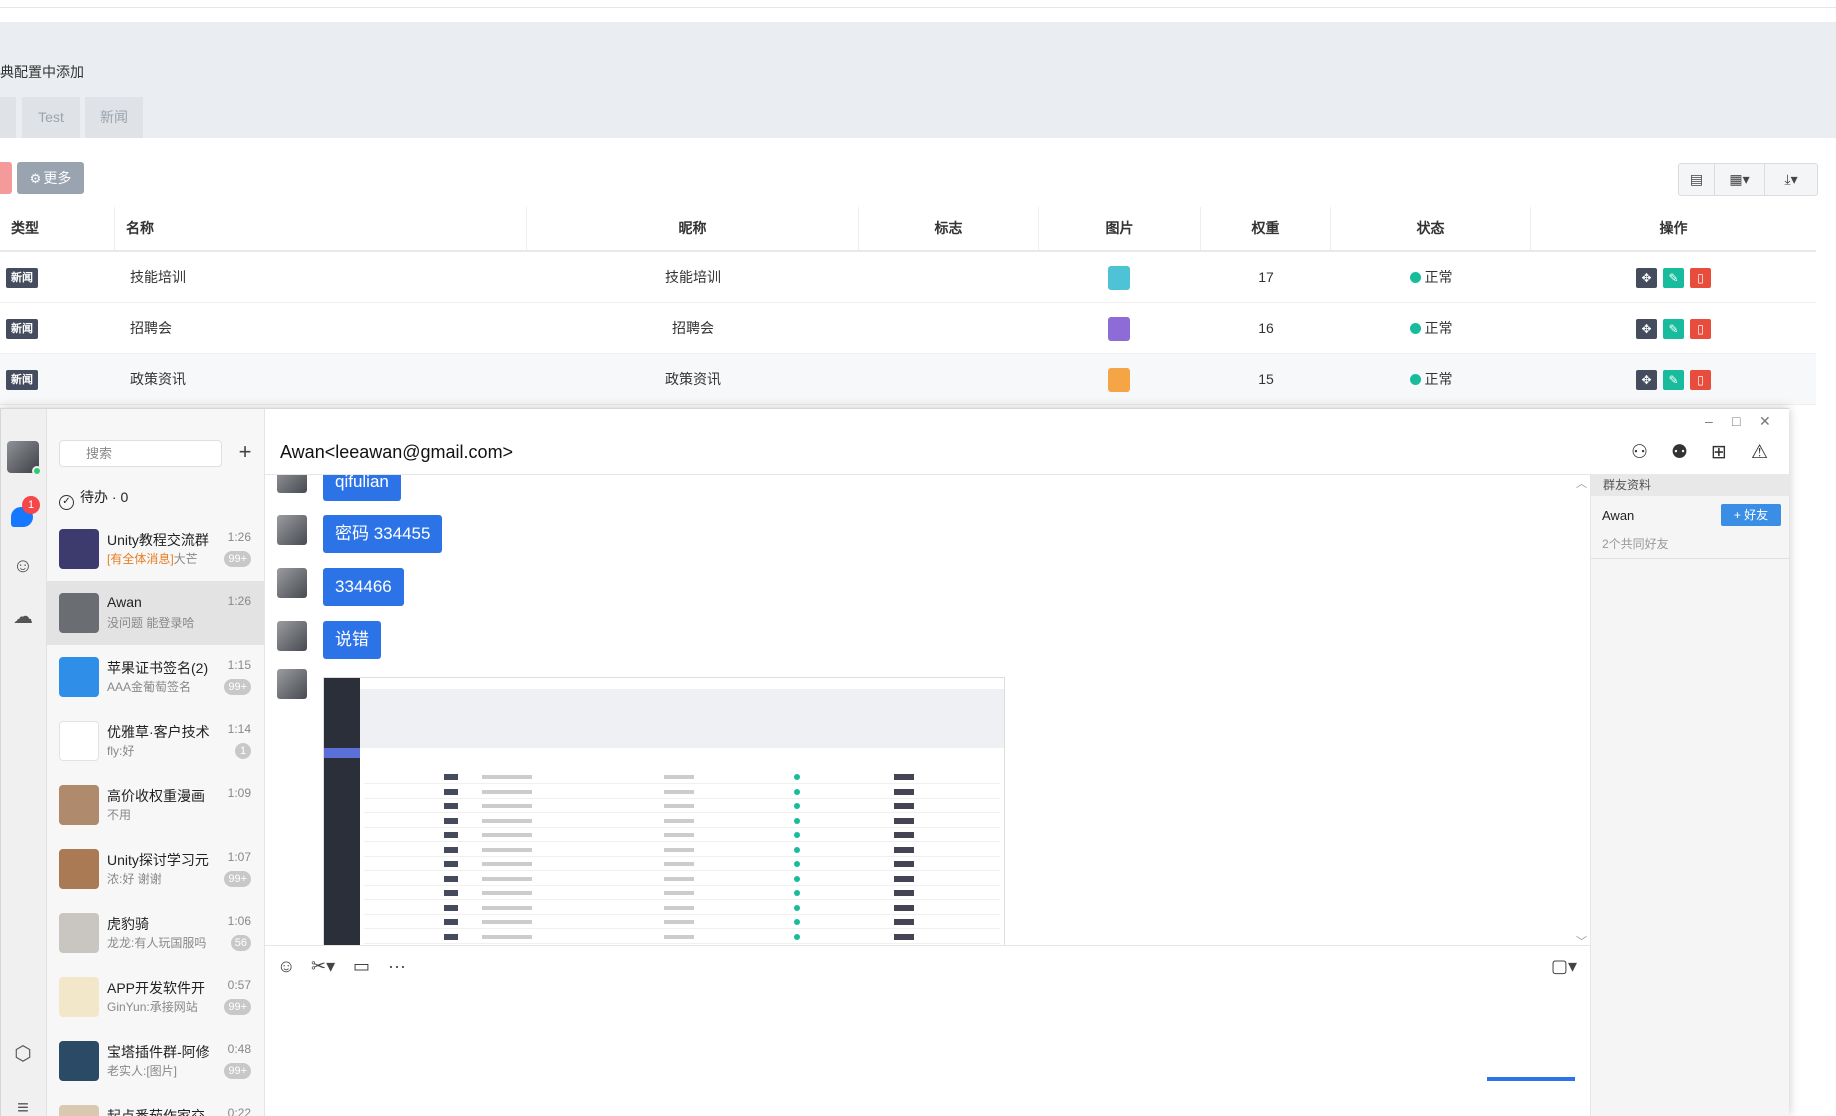 Image resolution: width=1836 pixels, height=1116 pixels. I want to click on message-bubble: 密码 334455, so click(383, 534).